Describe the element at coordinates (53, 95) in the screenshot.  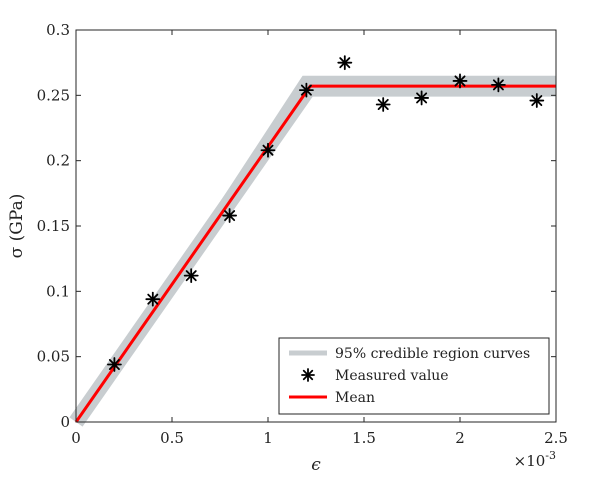
I see `y-tick-label: 0.25` at that location.